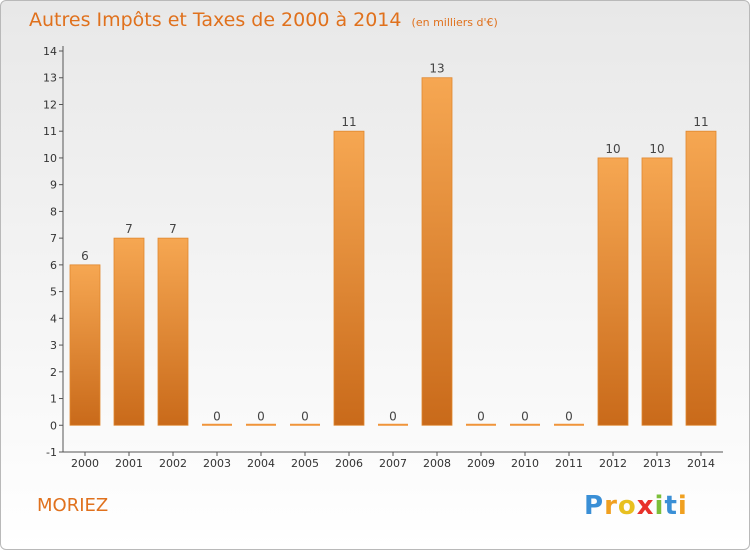 This screenshot has height=550, width=750. Describe the element at coordinates (645, 506) in the screenshot. I see `logo-letter: x` at that location.